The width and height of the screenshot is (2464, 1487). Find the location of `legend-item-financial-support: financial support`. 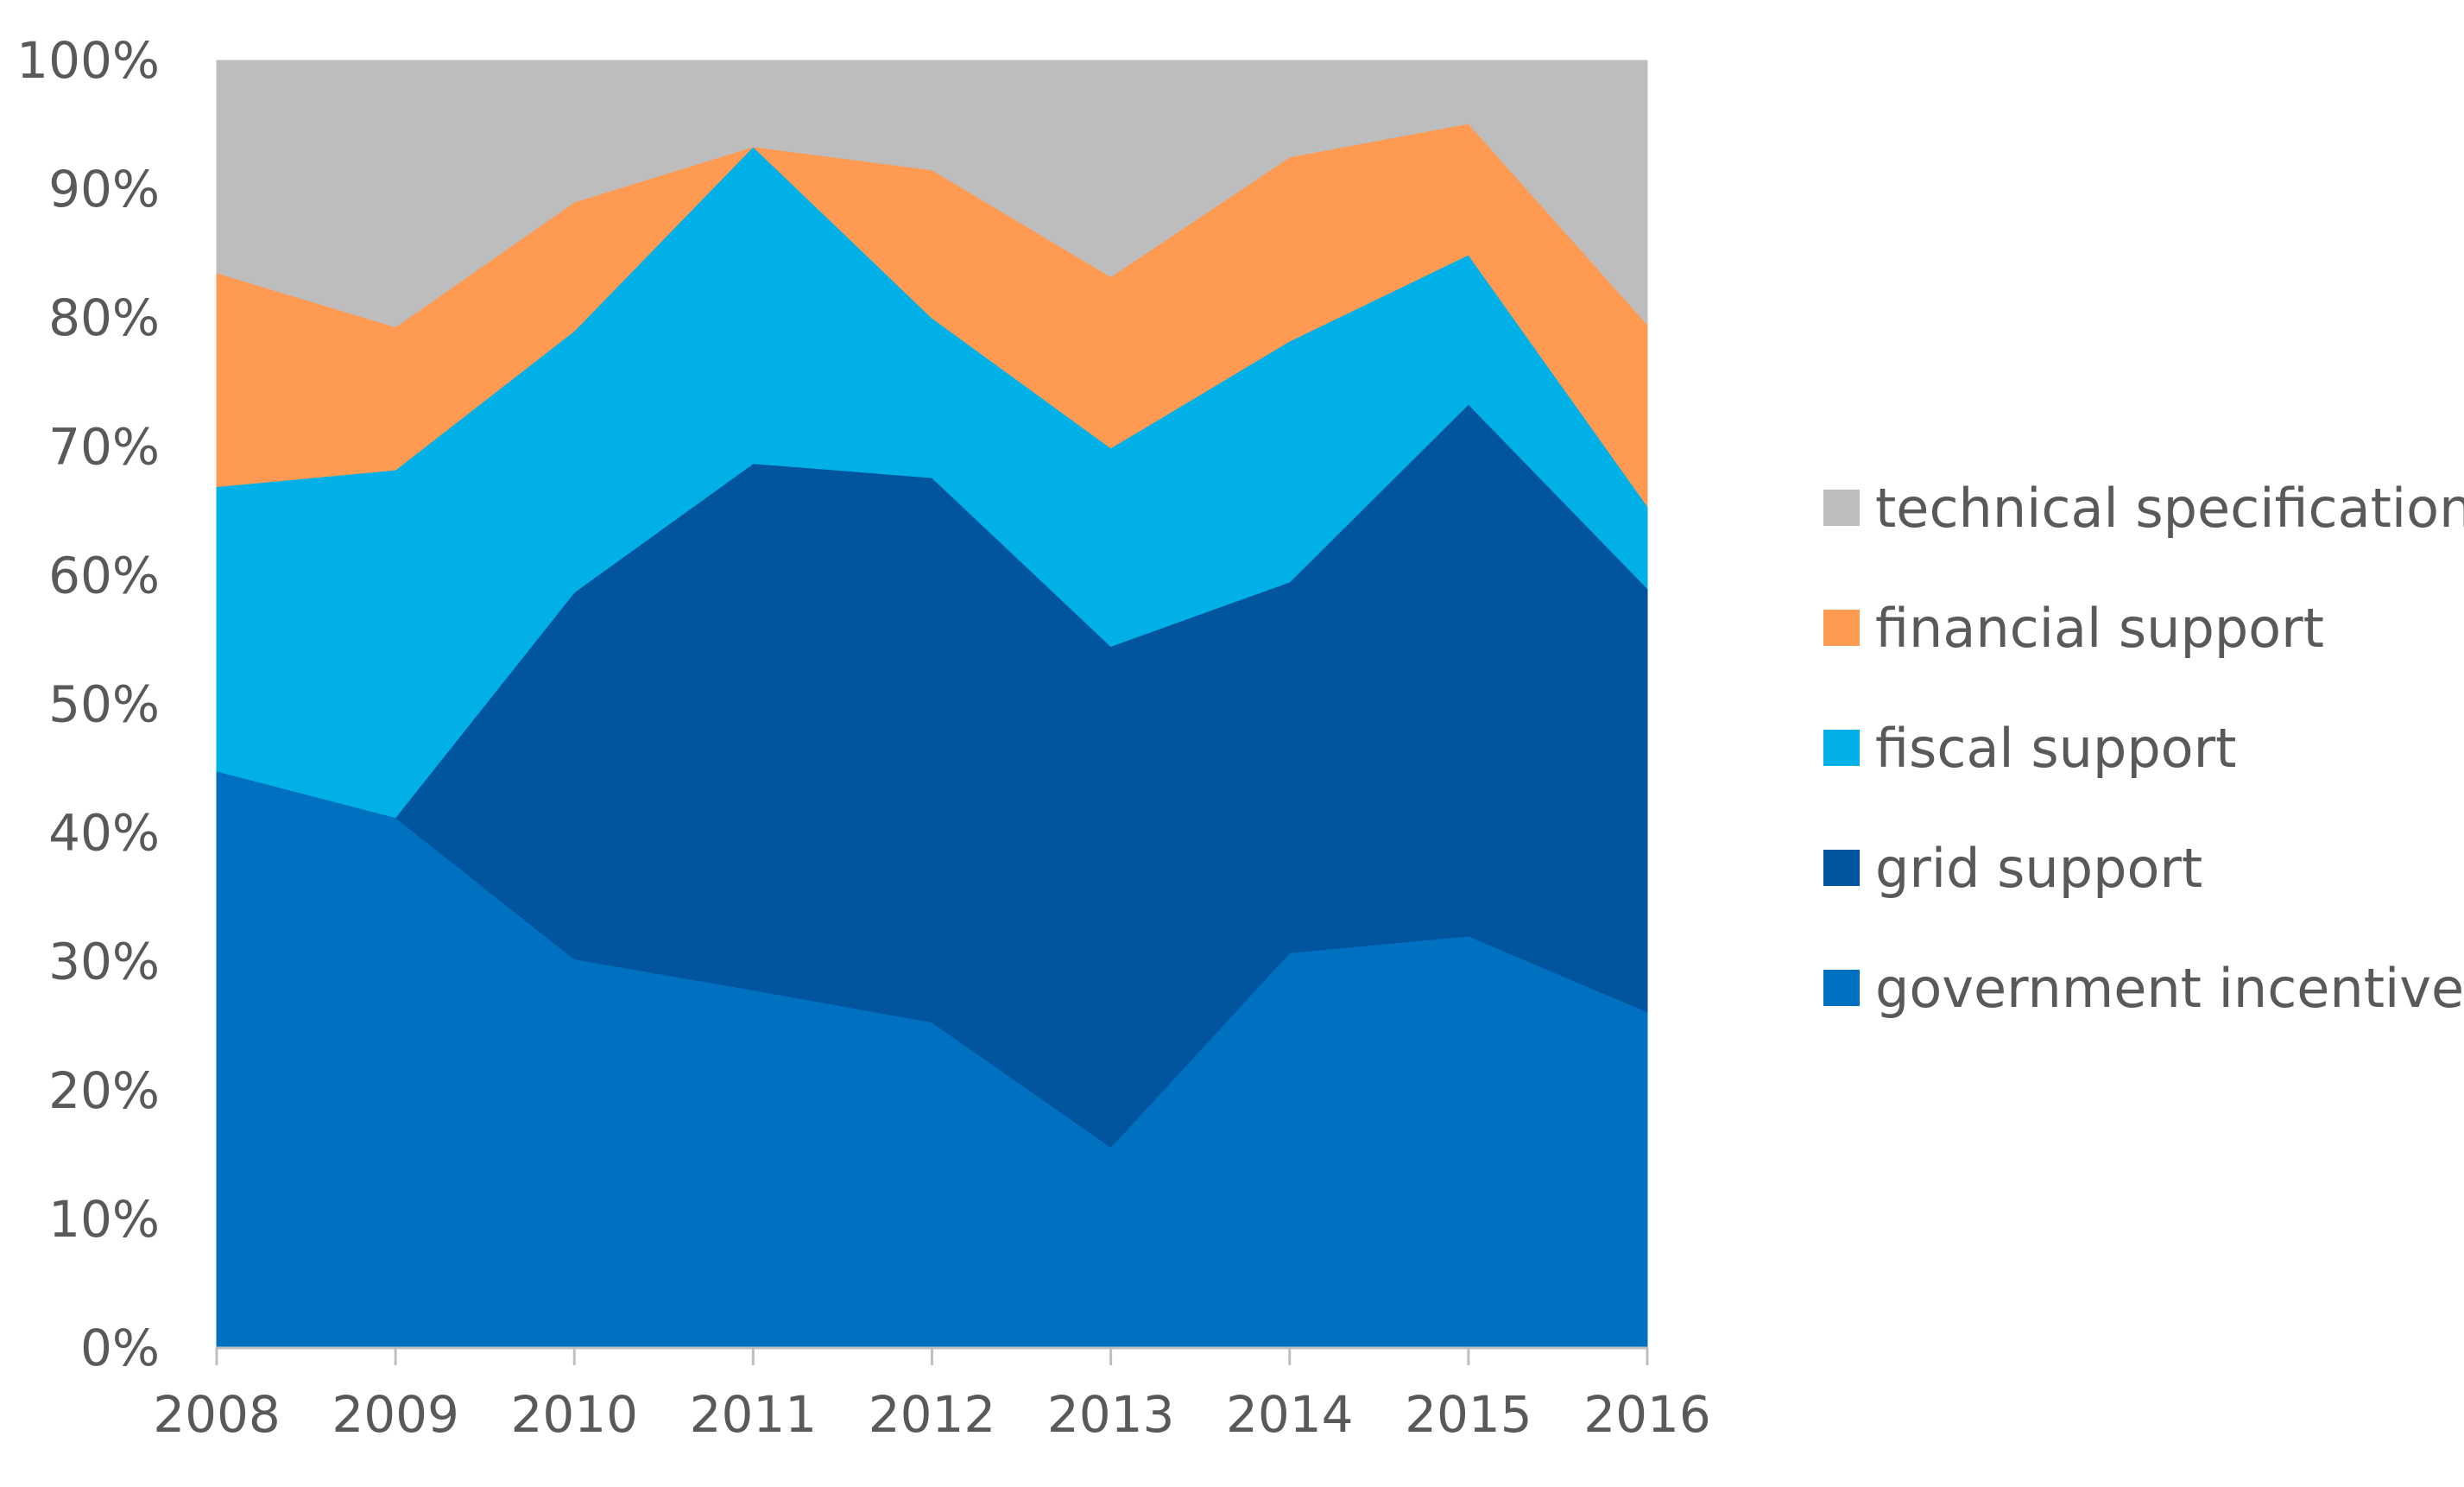

legend-item-financial-support: financial support is located at coordinates (2073, 629).